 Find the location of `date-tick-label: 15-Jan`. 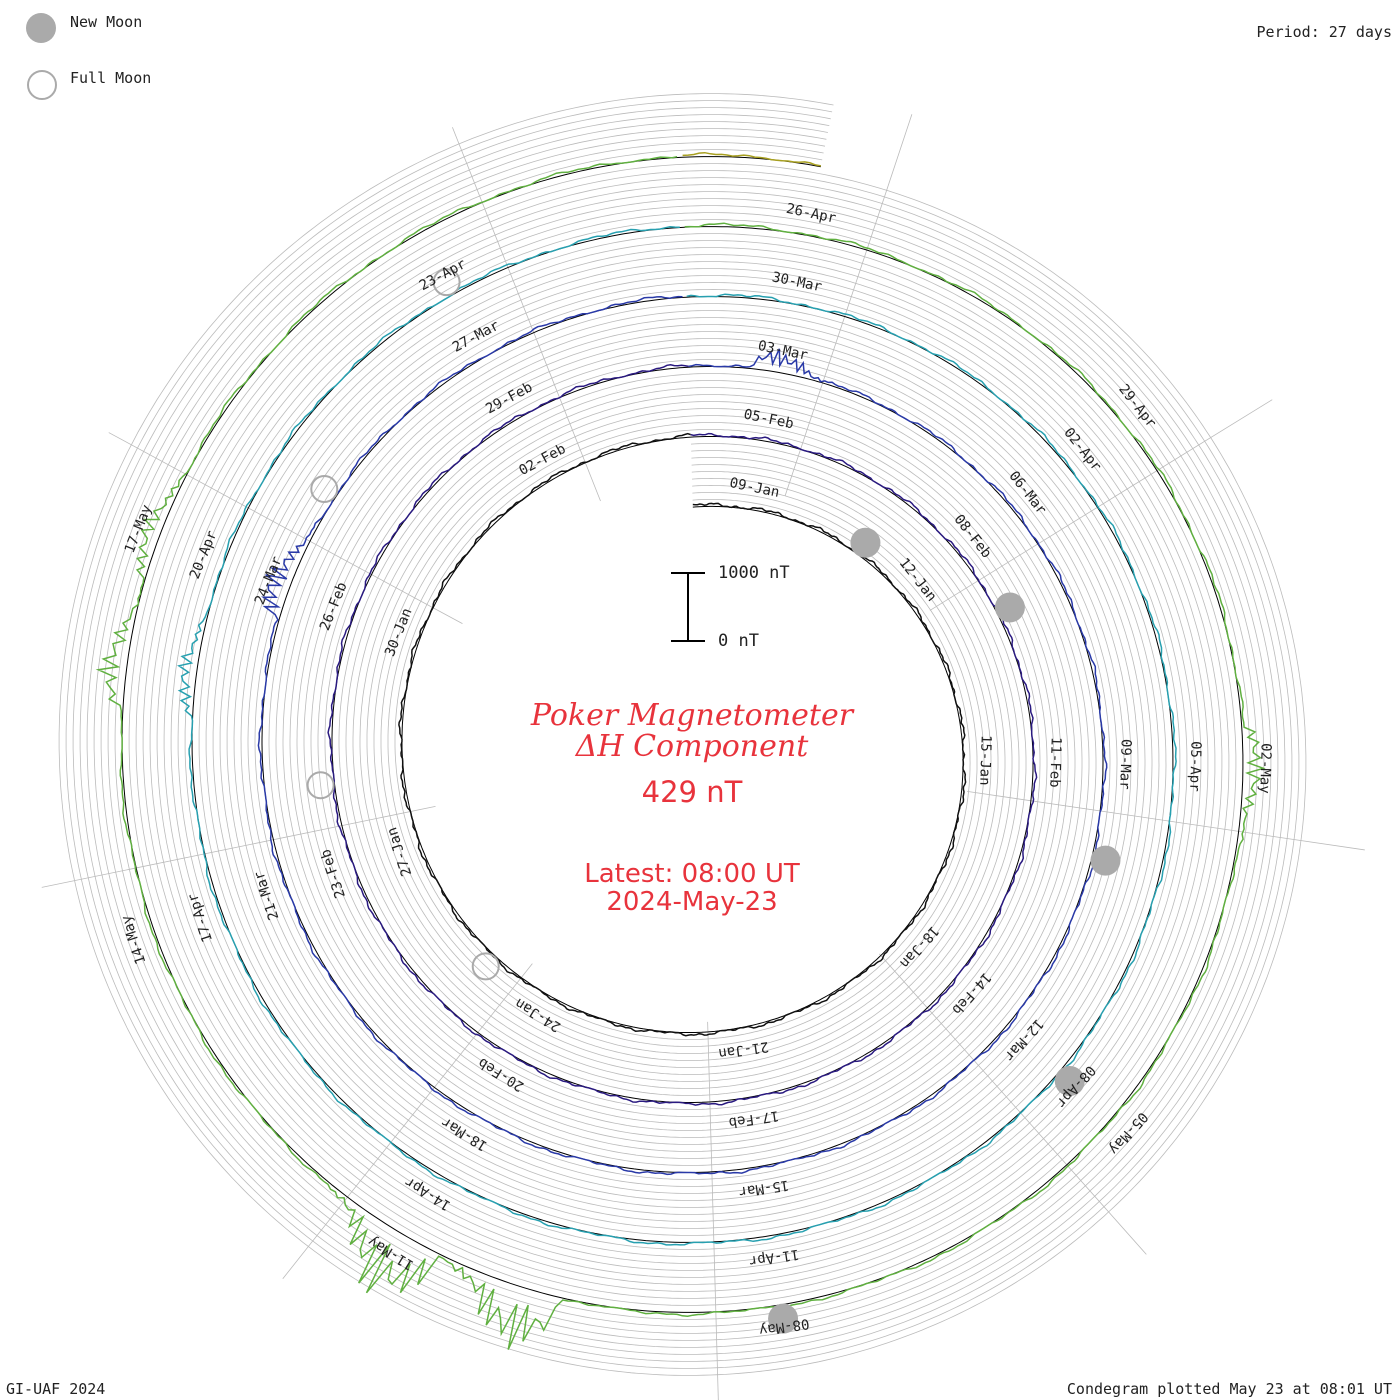

date-tick-label: 15-Jan is located at coordinates (984, 760).